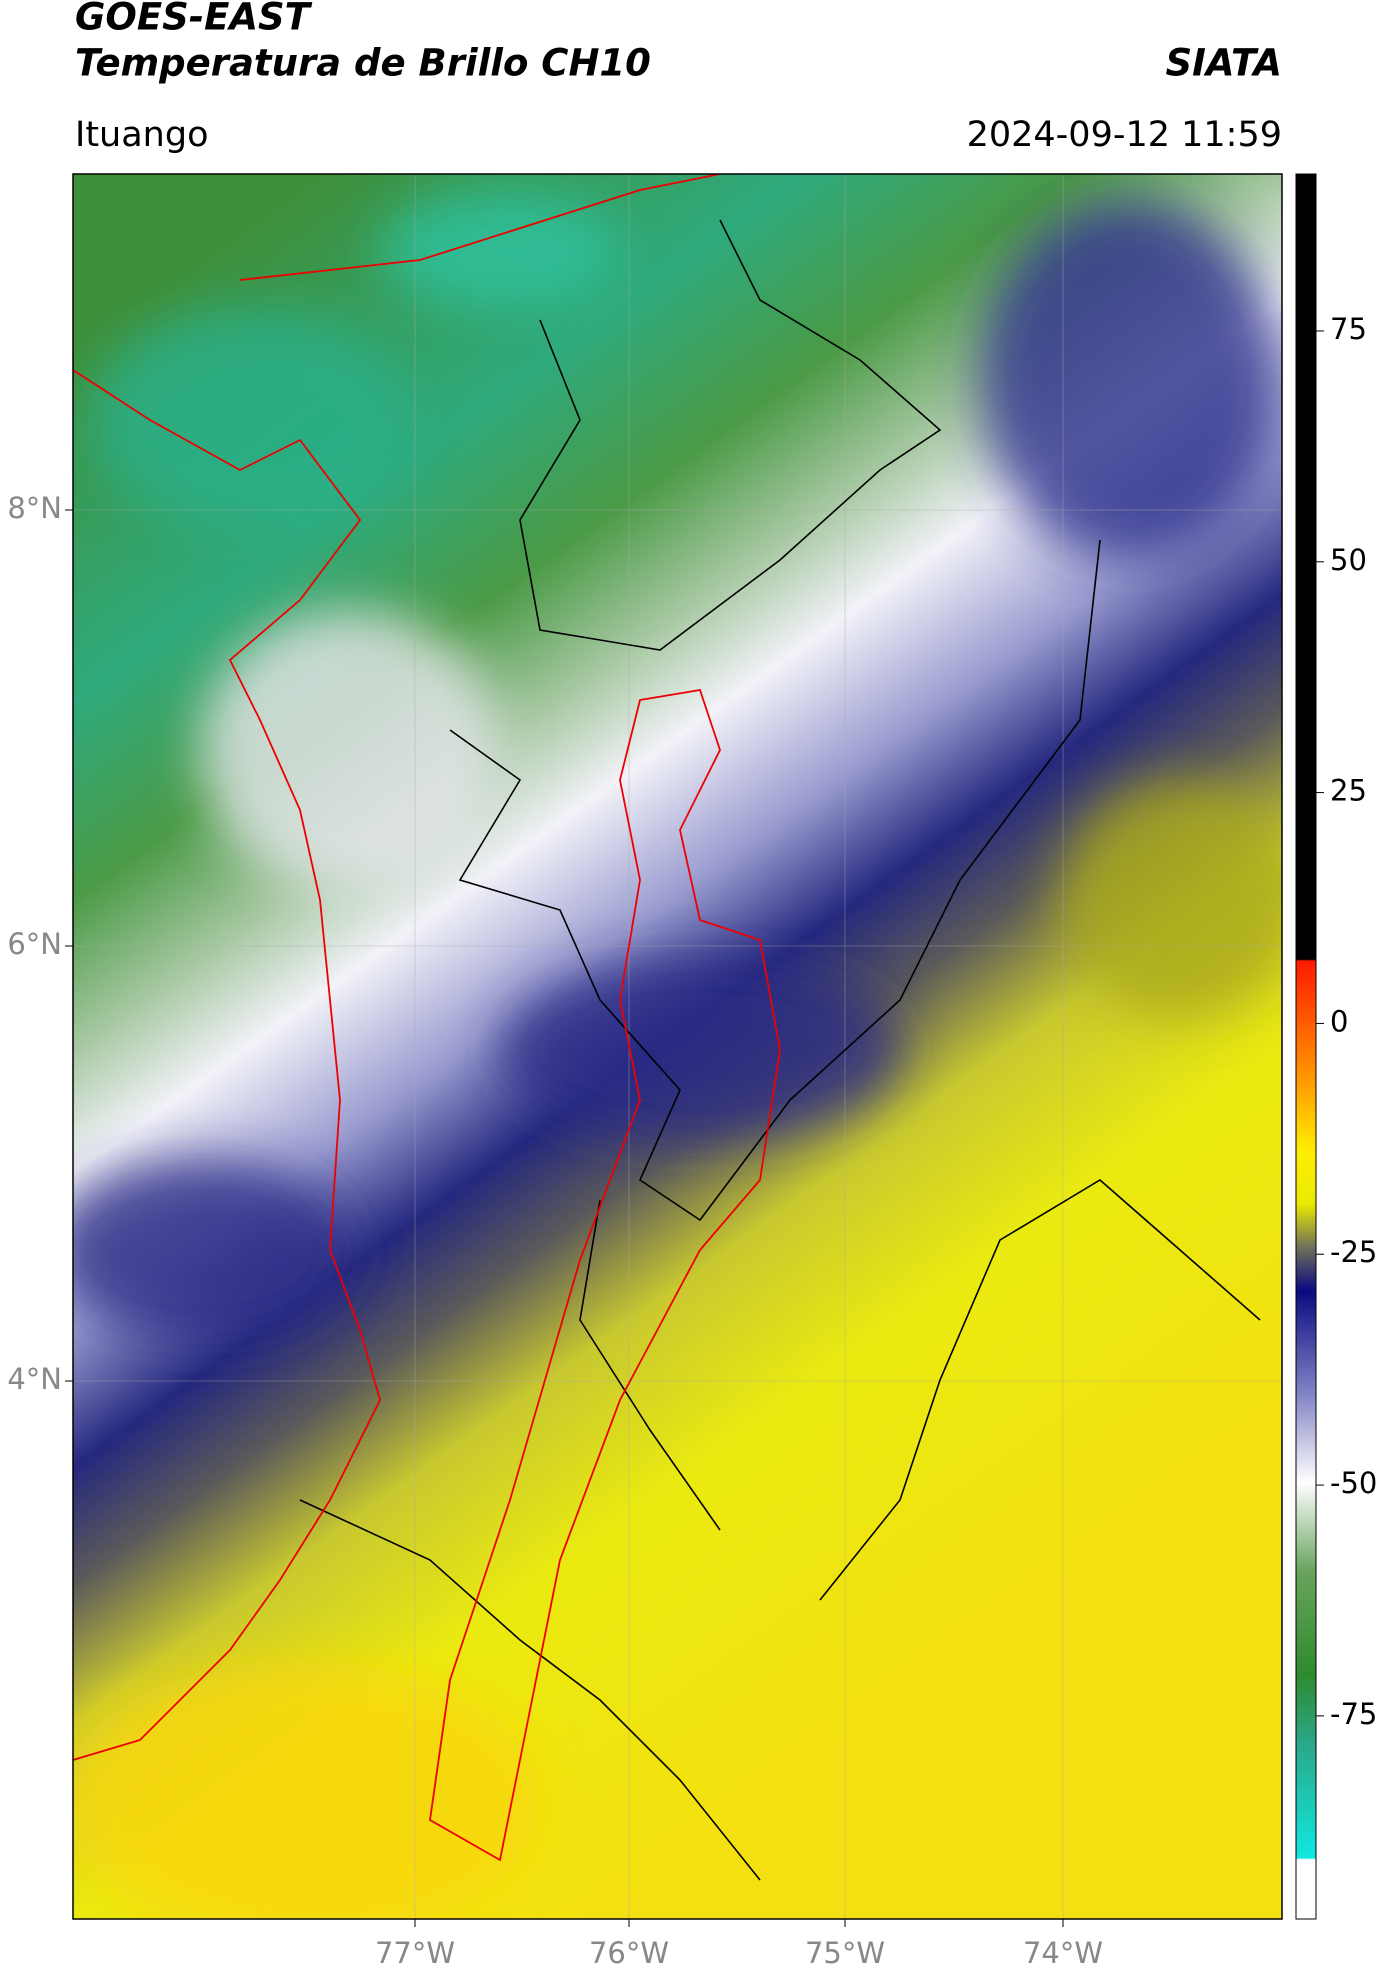 The height and width of the screenshot is (1981, 1384). What do you see at coordinates (34, 944) in the screenshot?
I see `lat-label: 6°N` at bounding box center [34, 944].